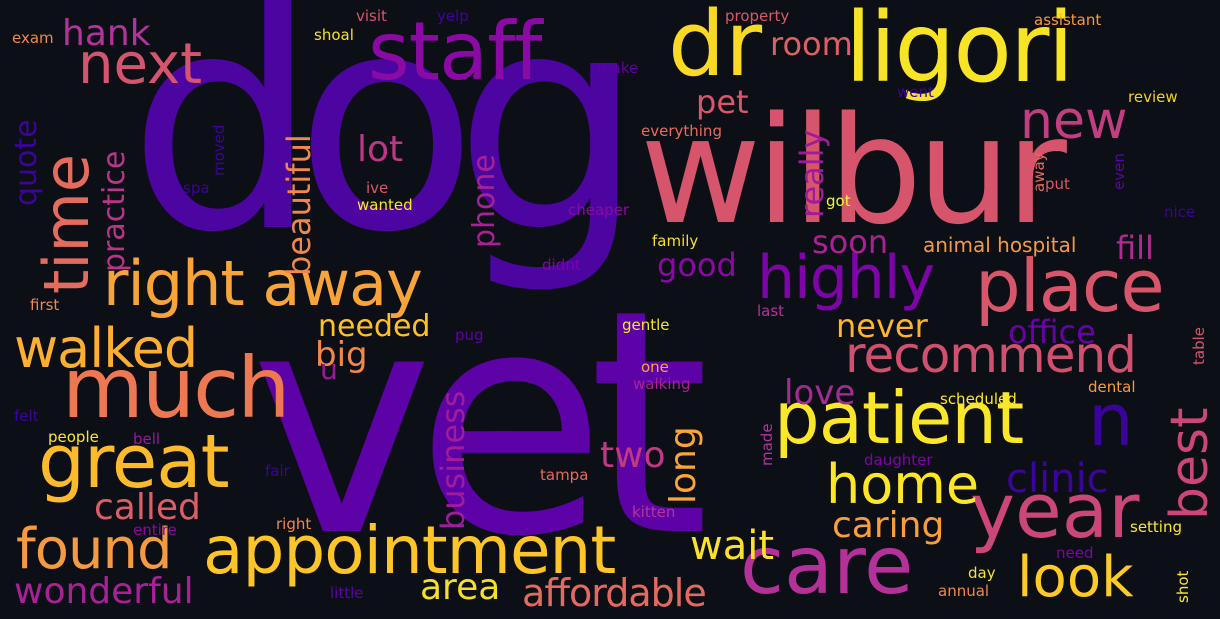 The height and width of the screenshot is (619, 1220). What do you see at coordinates (882, 326) in the screenshot?
I see `word-never: never` at bounding box center [882, 326].